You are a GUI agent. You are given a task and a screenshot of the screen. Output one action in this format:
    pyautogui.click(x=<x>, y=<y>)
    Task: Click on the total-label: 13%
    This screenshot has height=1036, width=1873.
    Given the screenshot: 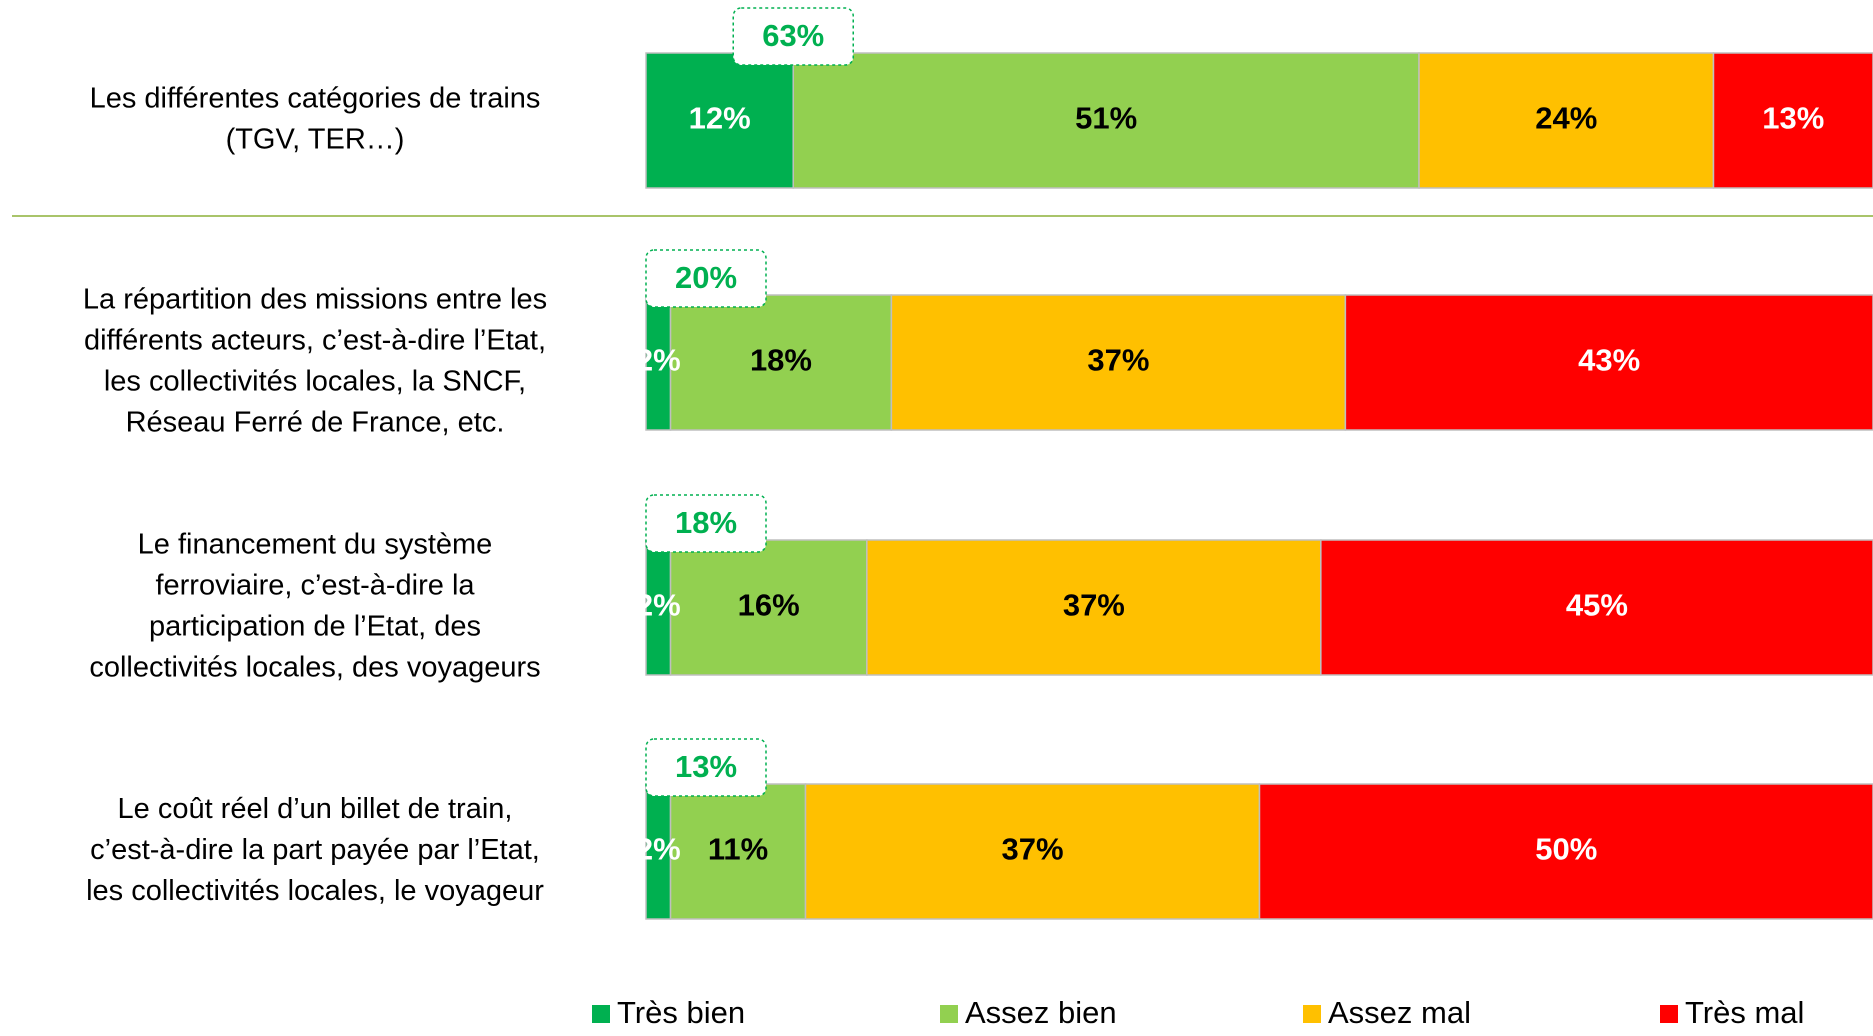 What is the action you would take?
    pyautogui.click(x=706, y=766)
    